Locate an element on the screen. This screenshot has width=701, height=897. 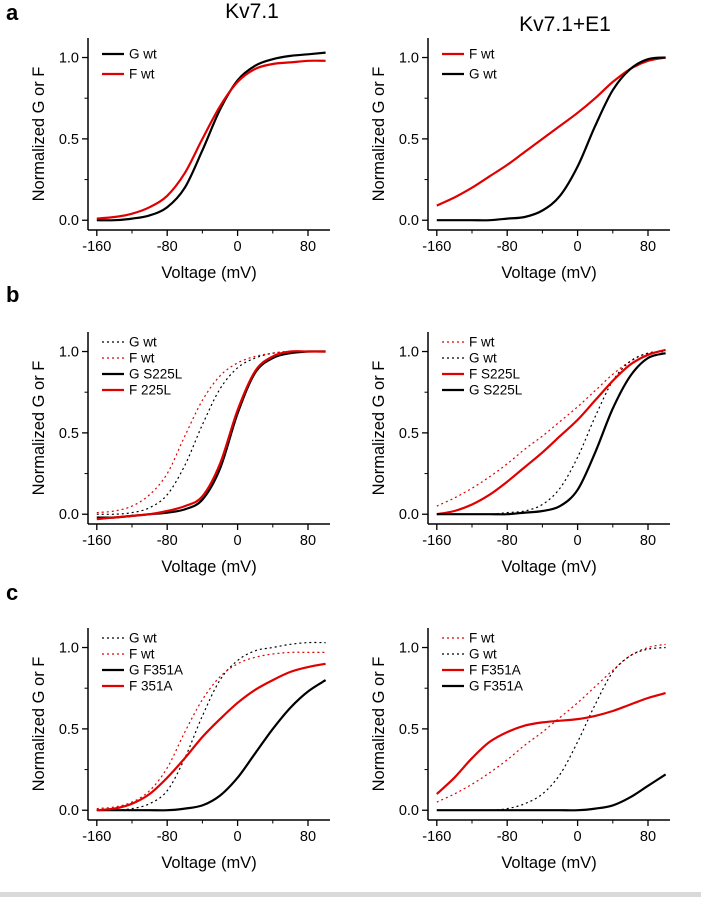
series-line-f-s225l is located at coordinates (551, 432).